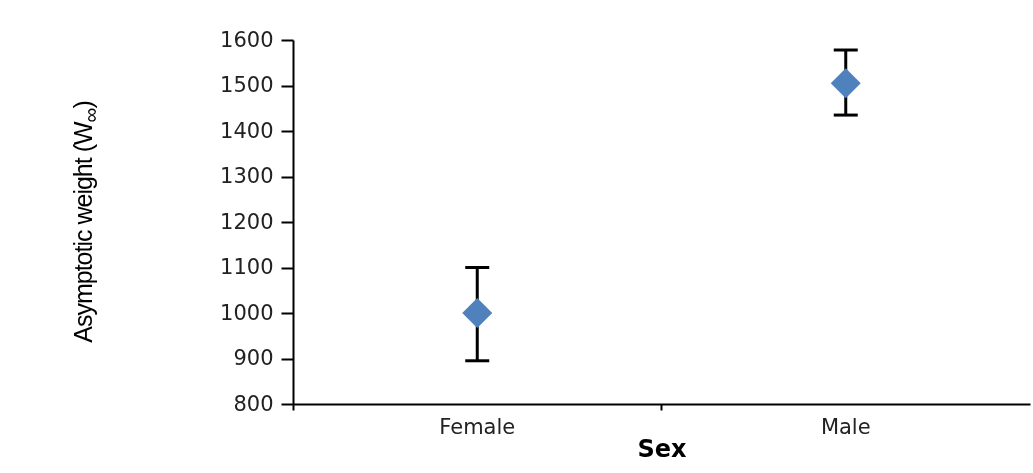  I want to click on x-tick-label: Female, so click(477, 426).